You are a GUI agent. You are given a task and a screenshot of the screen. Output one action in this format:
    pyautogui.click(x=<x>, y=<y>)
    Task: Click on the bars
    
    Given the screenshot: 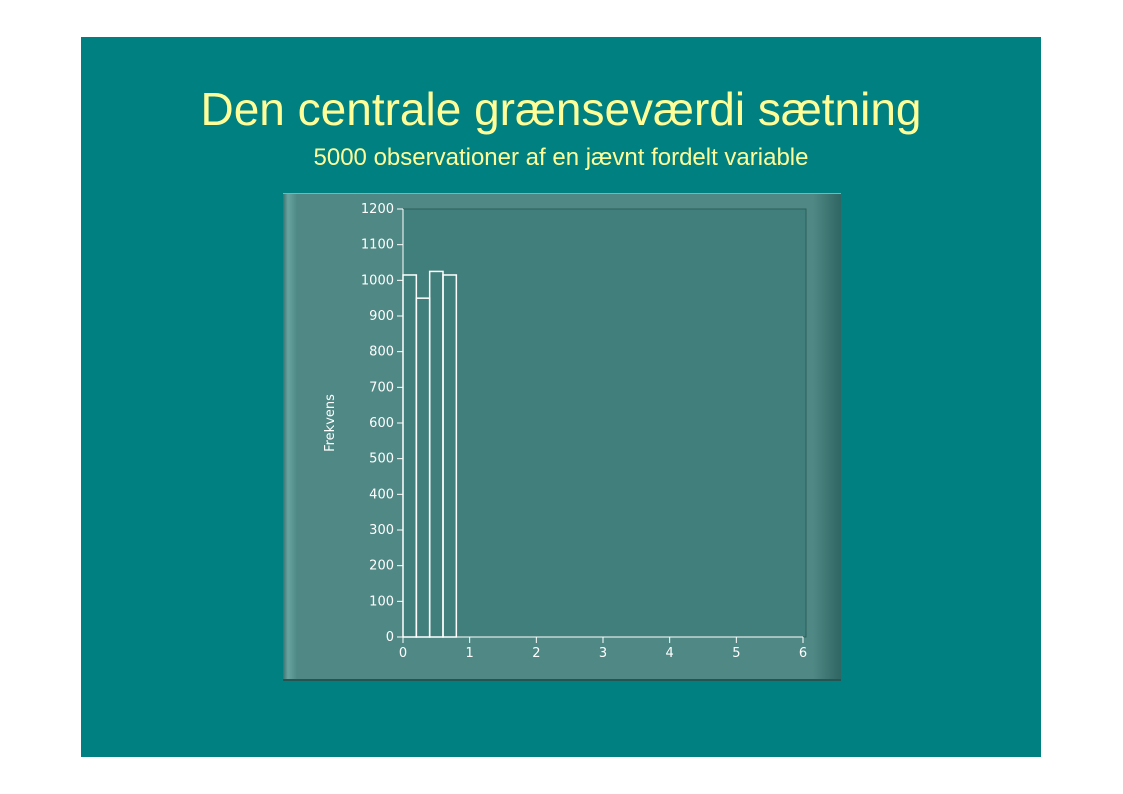 What is the action you would take?
    pyautogui.click(x=430, y=454)
    